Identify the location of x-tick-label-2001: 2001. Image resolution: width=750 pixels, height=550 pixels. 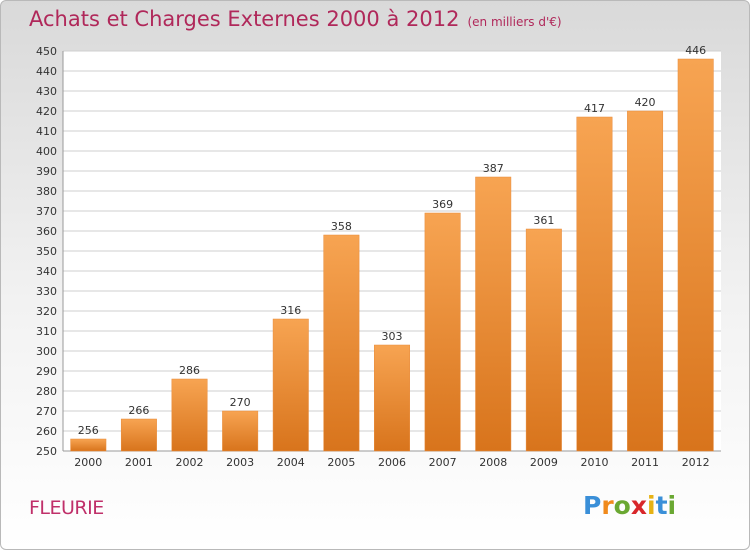
(139, 462).